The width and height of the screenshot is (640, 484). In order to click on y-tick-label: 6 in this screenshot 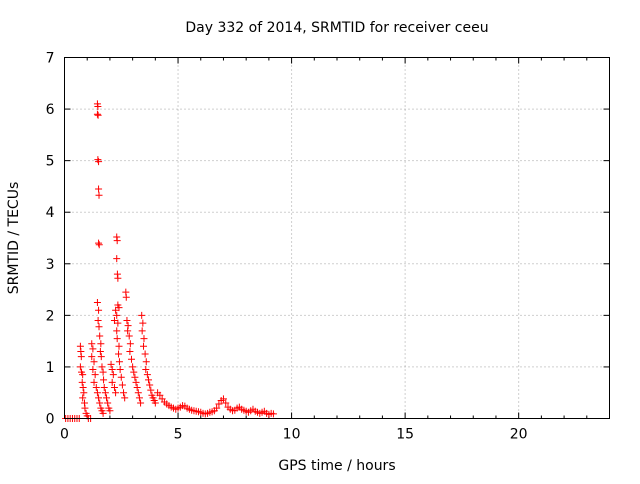, I will do `click(50, 110)`.